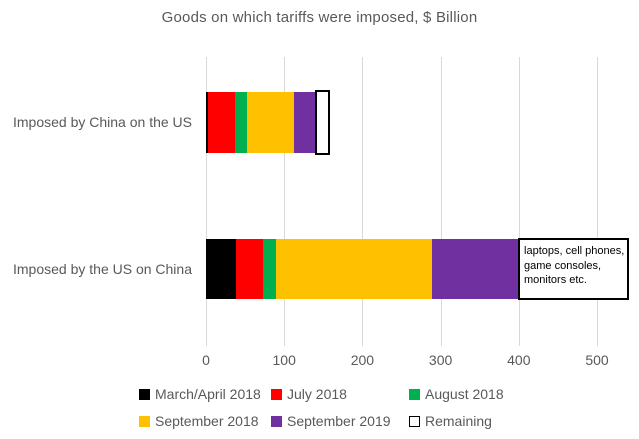 Image resolution: width=639 pixels, height=439 pixels. What do you see at coordinates (102, 269) in the screenshot?
I see `category-label: Imposed by the US on China` at bounding box center [102, 269].